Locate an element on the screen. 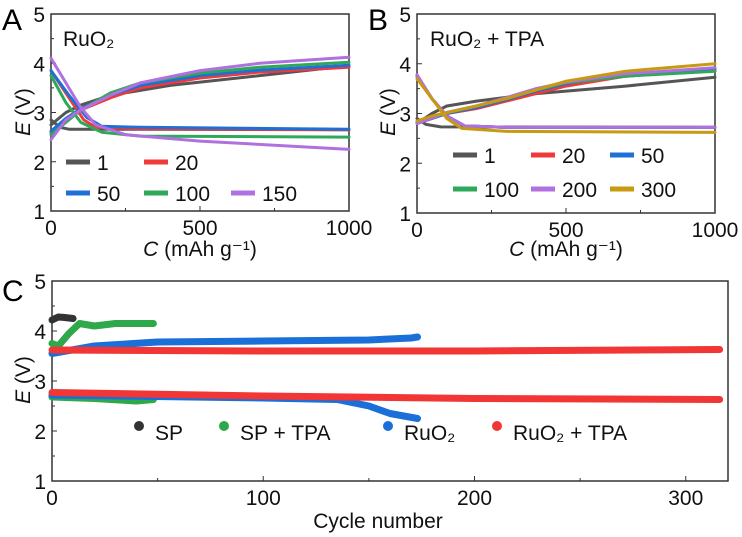  series-ruo--charge-curve is located at coordinates (234, 345).